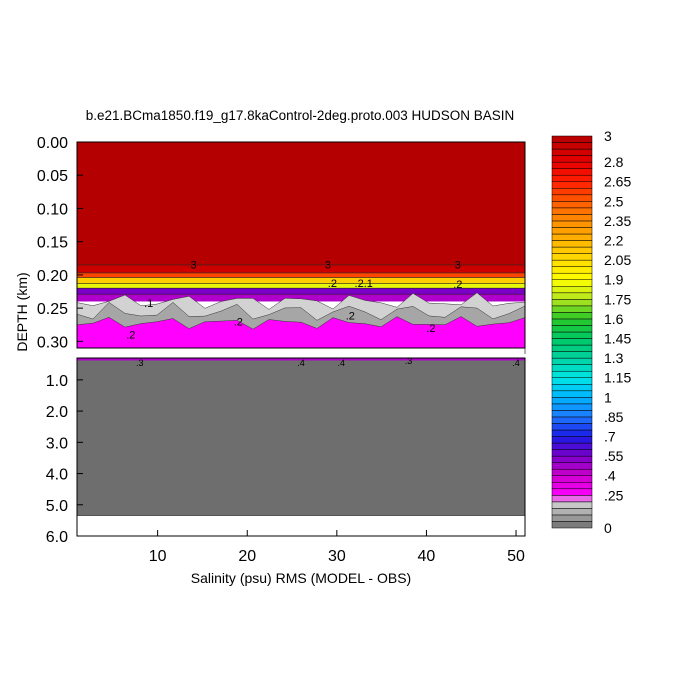 Image resolution: width=700 pixels, height=700 pixels. Describe the element at coordinates (247, 556) in the screenshot. I see `x-tick-label-1: 20` at that location.